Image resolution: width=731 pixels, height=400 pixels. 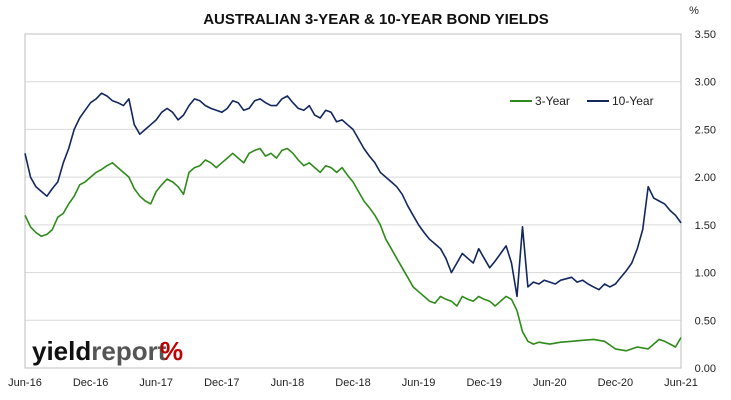 What do you see at coordinates (550, 383) in the screenshot?
I see `x-tick-label: Jun-20` at bounding box center [550, 383].